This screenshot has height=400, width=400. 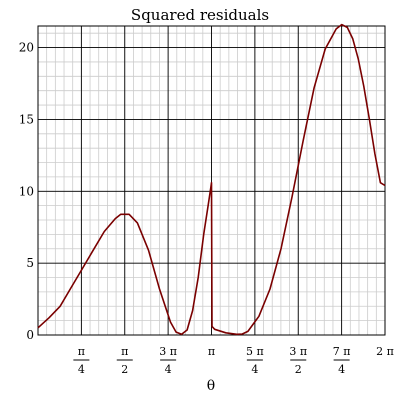 I want to click on y-tick-label: 15, so click(x=26, y=119).